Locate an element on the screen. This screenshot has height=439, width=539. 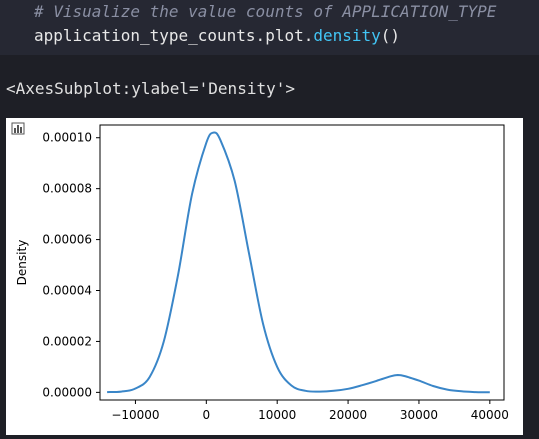
x-tick-label: 10000 is located at coordinates (277, 415).